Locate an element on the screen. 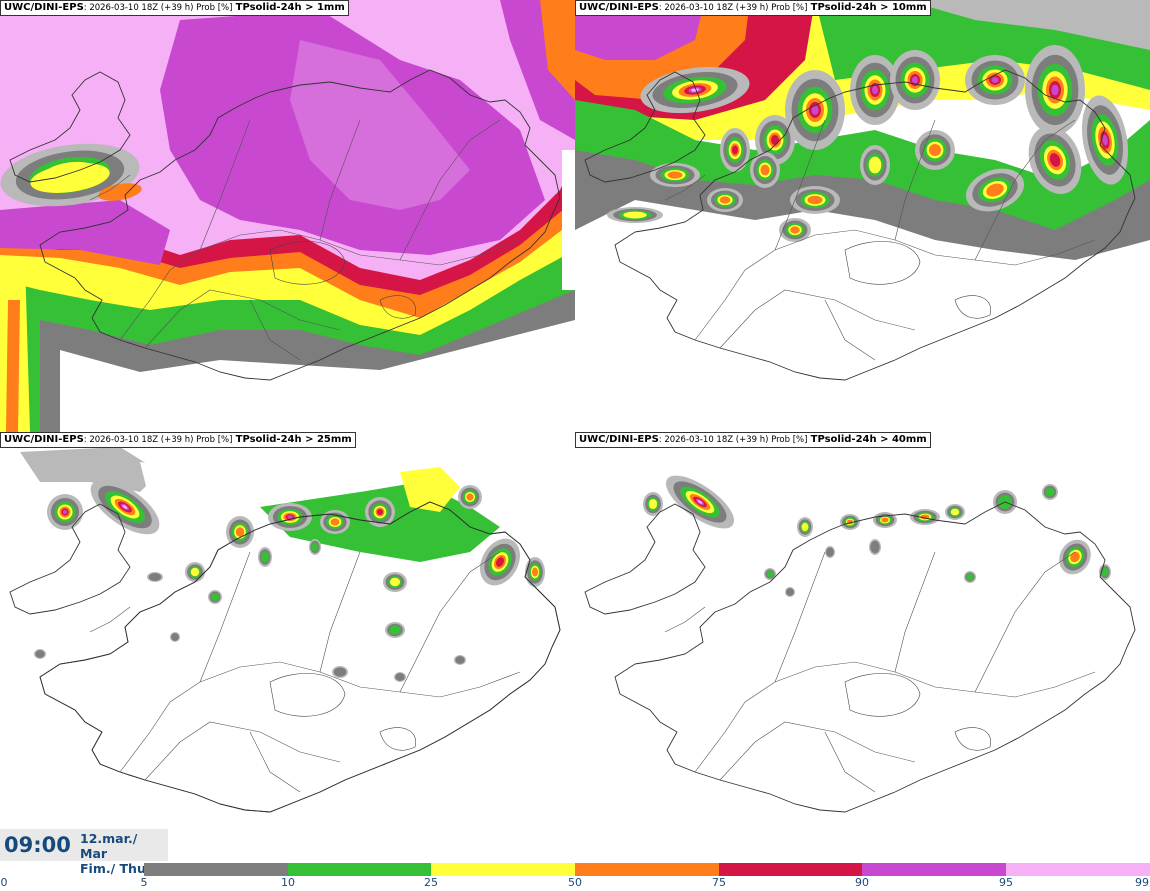  valid-time-date: 12.mar./ Mar Fim./ Thu is located at coordinates (124, 853).